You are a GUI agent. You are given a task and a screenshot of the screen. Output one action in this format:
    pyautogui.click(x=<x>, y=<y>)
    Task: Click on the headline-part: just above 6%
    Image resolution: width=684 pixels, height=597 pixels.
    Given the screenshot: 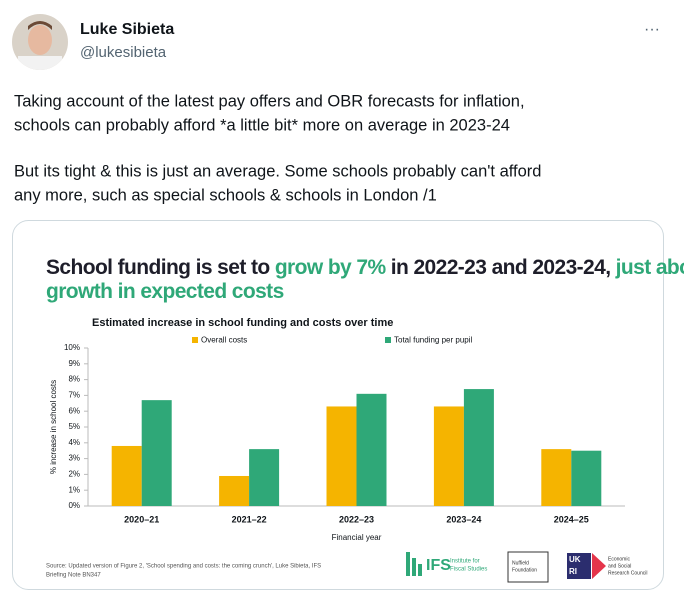 What is the action you would take?
    pyautogui.click(x=649, y=267)
    